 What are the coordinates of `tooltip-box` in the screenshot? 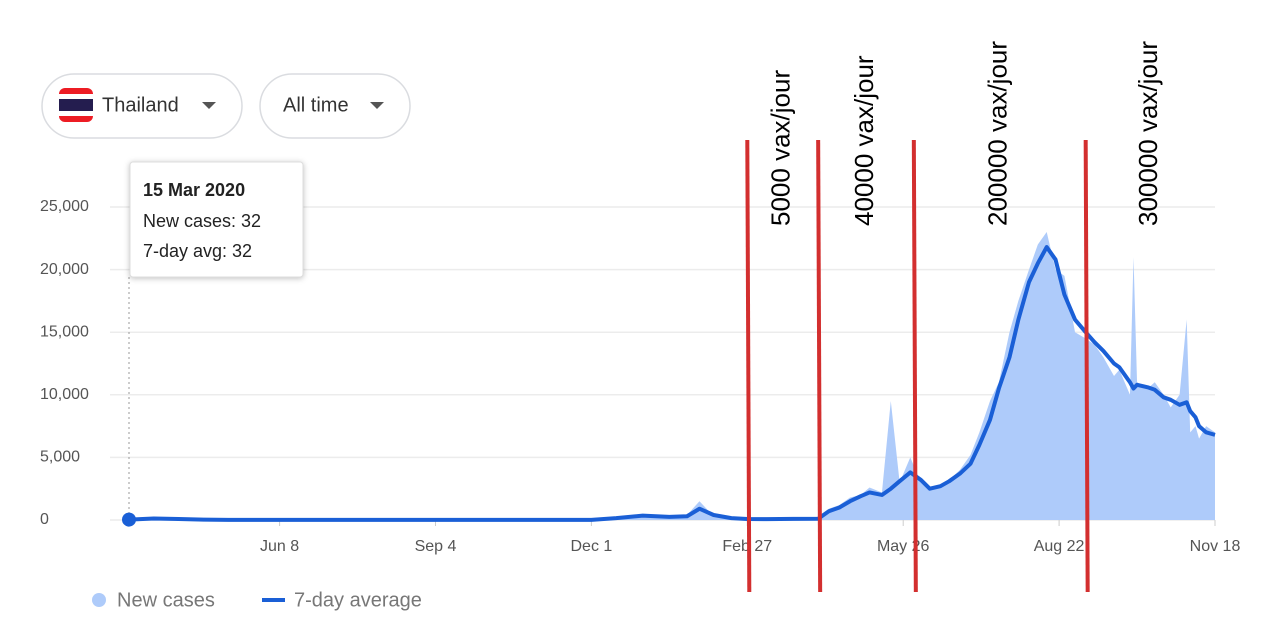 It's located at (216, 219).